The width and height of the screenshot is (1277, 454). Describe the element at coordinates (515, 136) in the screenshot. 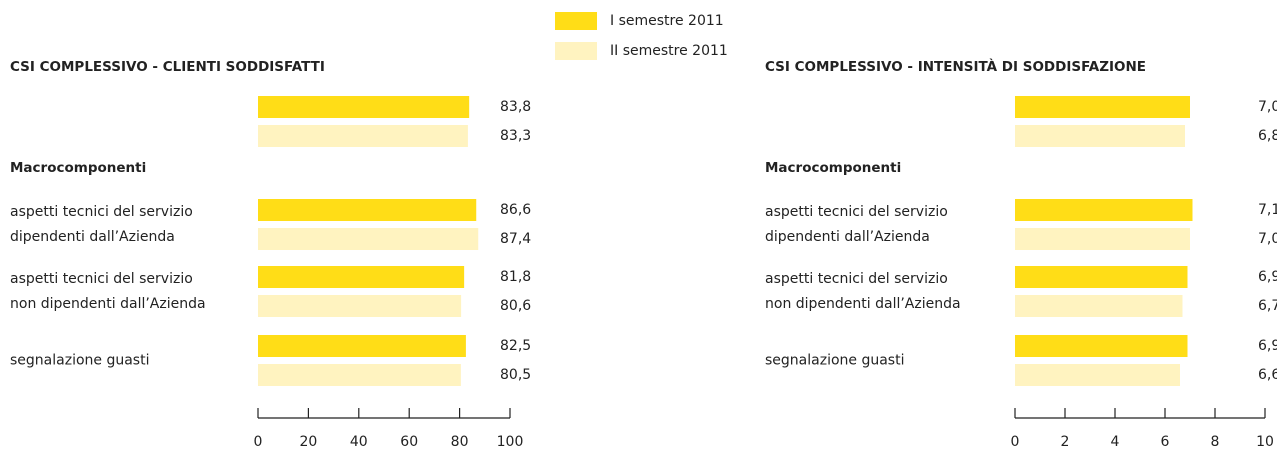

I see `value-label: 83,3` at that location.